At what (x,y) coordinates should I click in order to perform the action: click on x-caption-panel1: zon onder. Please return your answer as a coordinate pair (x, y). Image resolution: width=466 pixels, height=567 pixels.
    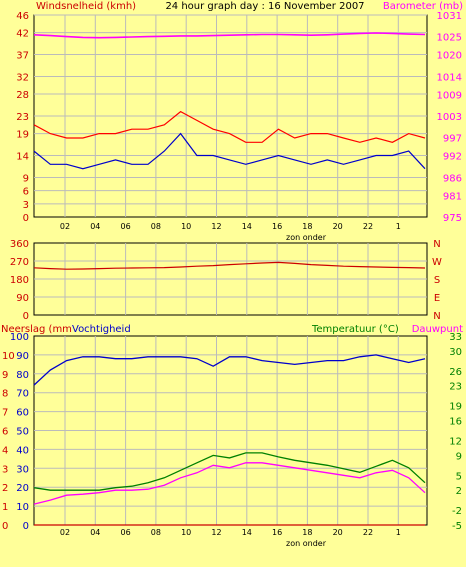
    Looking at the image, I should click on (306, 237).